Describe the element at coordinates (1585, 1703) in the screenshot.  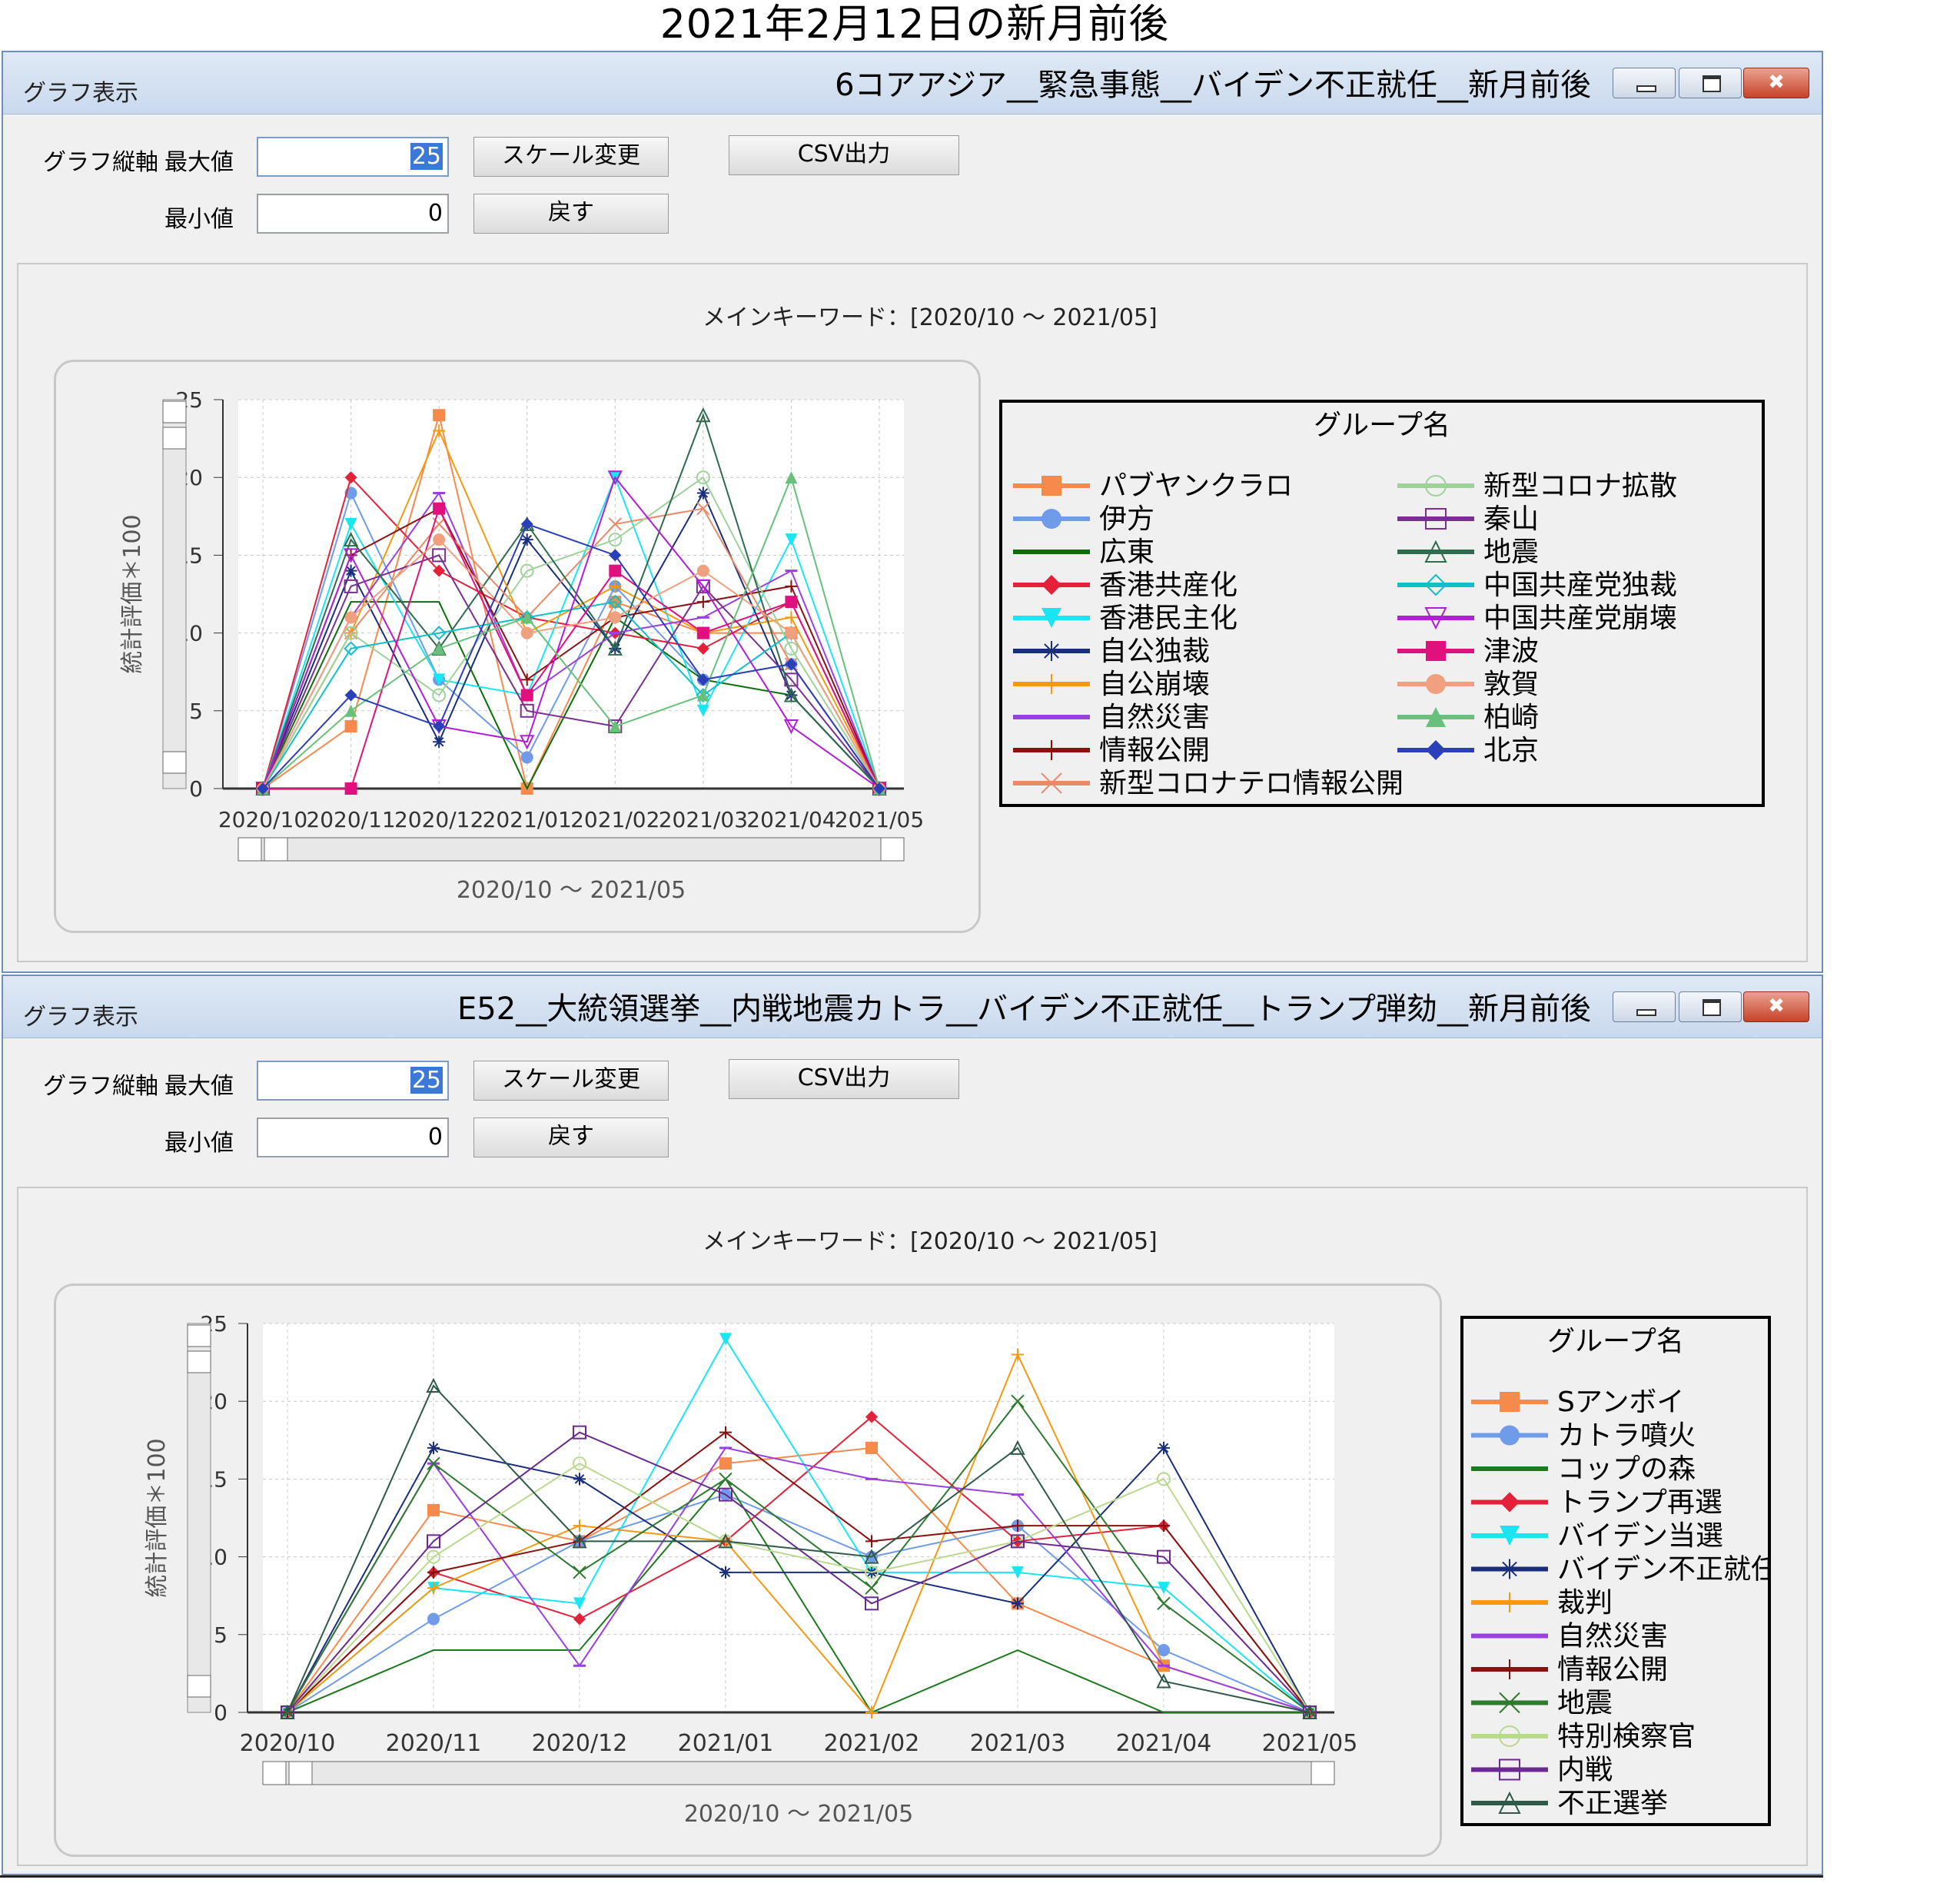
I see `legend-label: 地震` at that location.